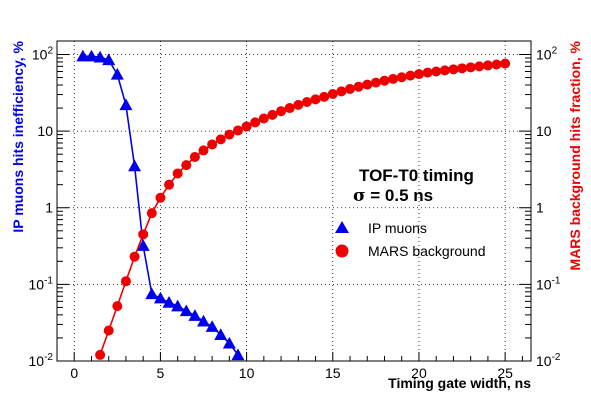  Describe the element at coordinates (18, 136) in the screenshot. I see `y-axis-left-title: IP muons hits inefficiency, %` at that location.